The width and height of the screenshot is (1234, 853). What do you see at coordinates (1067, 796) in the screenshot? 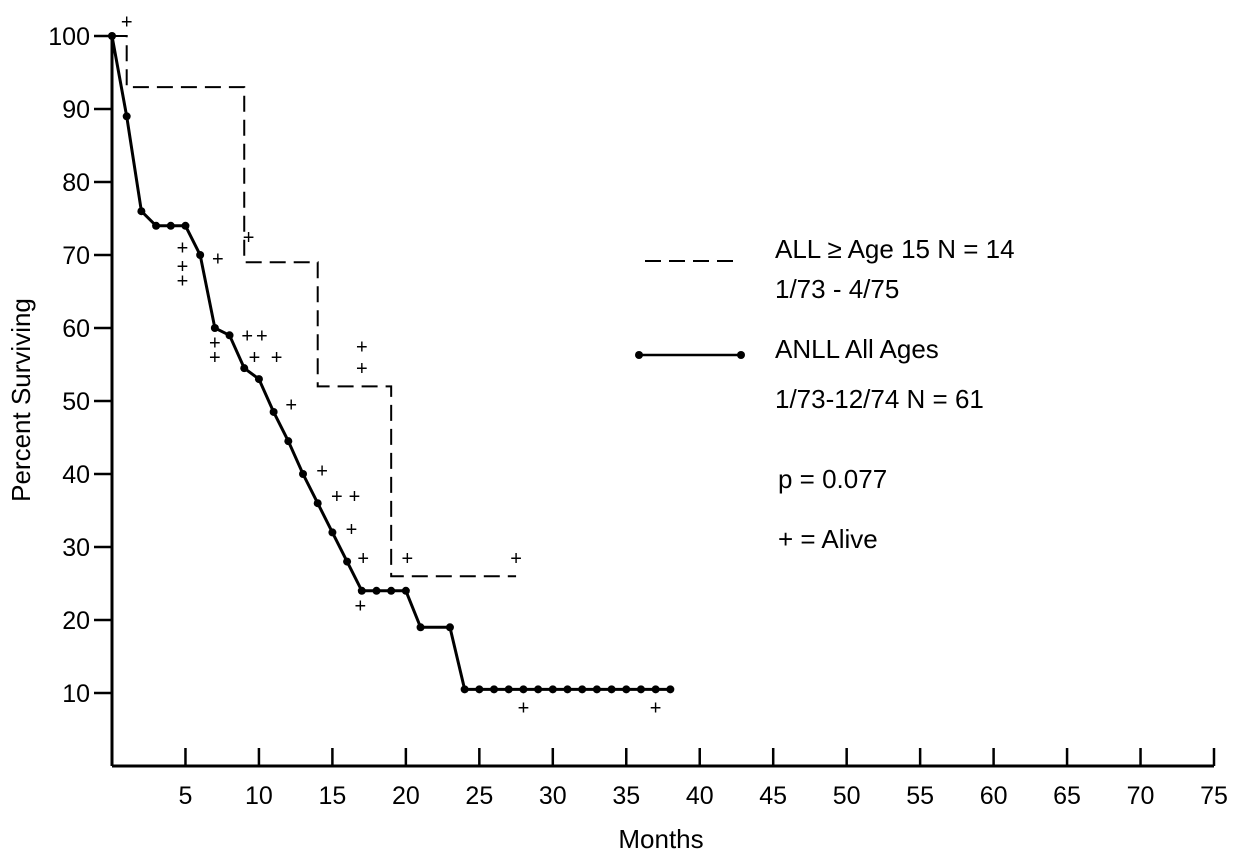
I see `x-tick-label: 65` at bounding box center [1067, 796].